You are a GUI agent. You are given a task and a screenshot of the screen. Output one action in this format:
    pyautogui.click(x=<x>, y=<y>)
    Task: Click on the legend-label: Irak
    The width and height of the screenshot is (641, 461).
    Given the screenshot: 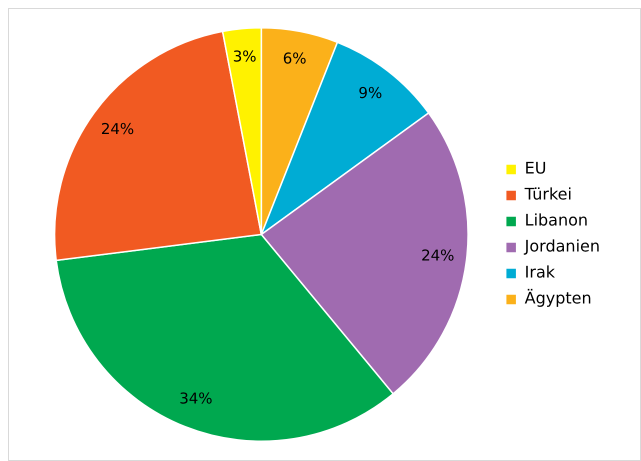 What is the action you would take?
    pyautogui.click(x=540, y=272)
    